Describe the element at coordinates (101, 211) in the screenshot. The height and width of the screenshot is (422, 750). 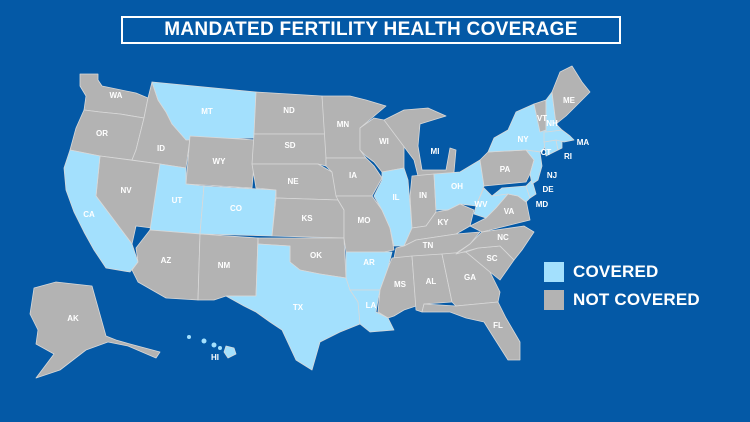
I see `state-ca` at that location.